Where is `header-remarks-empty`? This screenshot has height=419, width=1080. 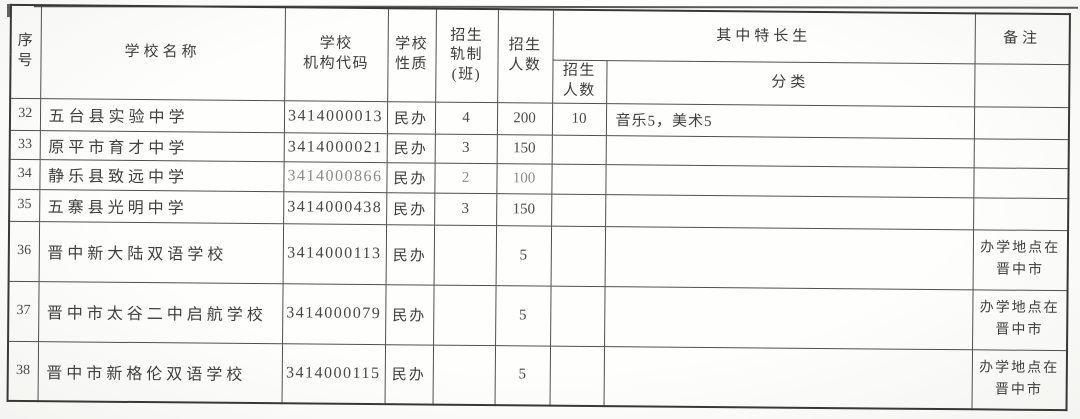
header-remarks-empty is located at coordinates (1022, 85).